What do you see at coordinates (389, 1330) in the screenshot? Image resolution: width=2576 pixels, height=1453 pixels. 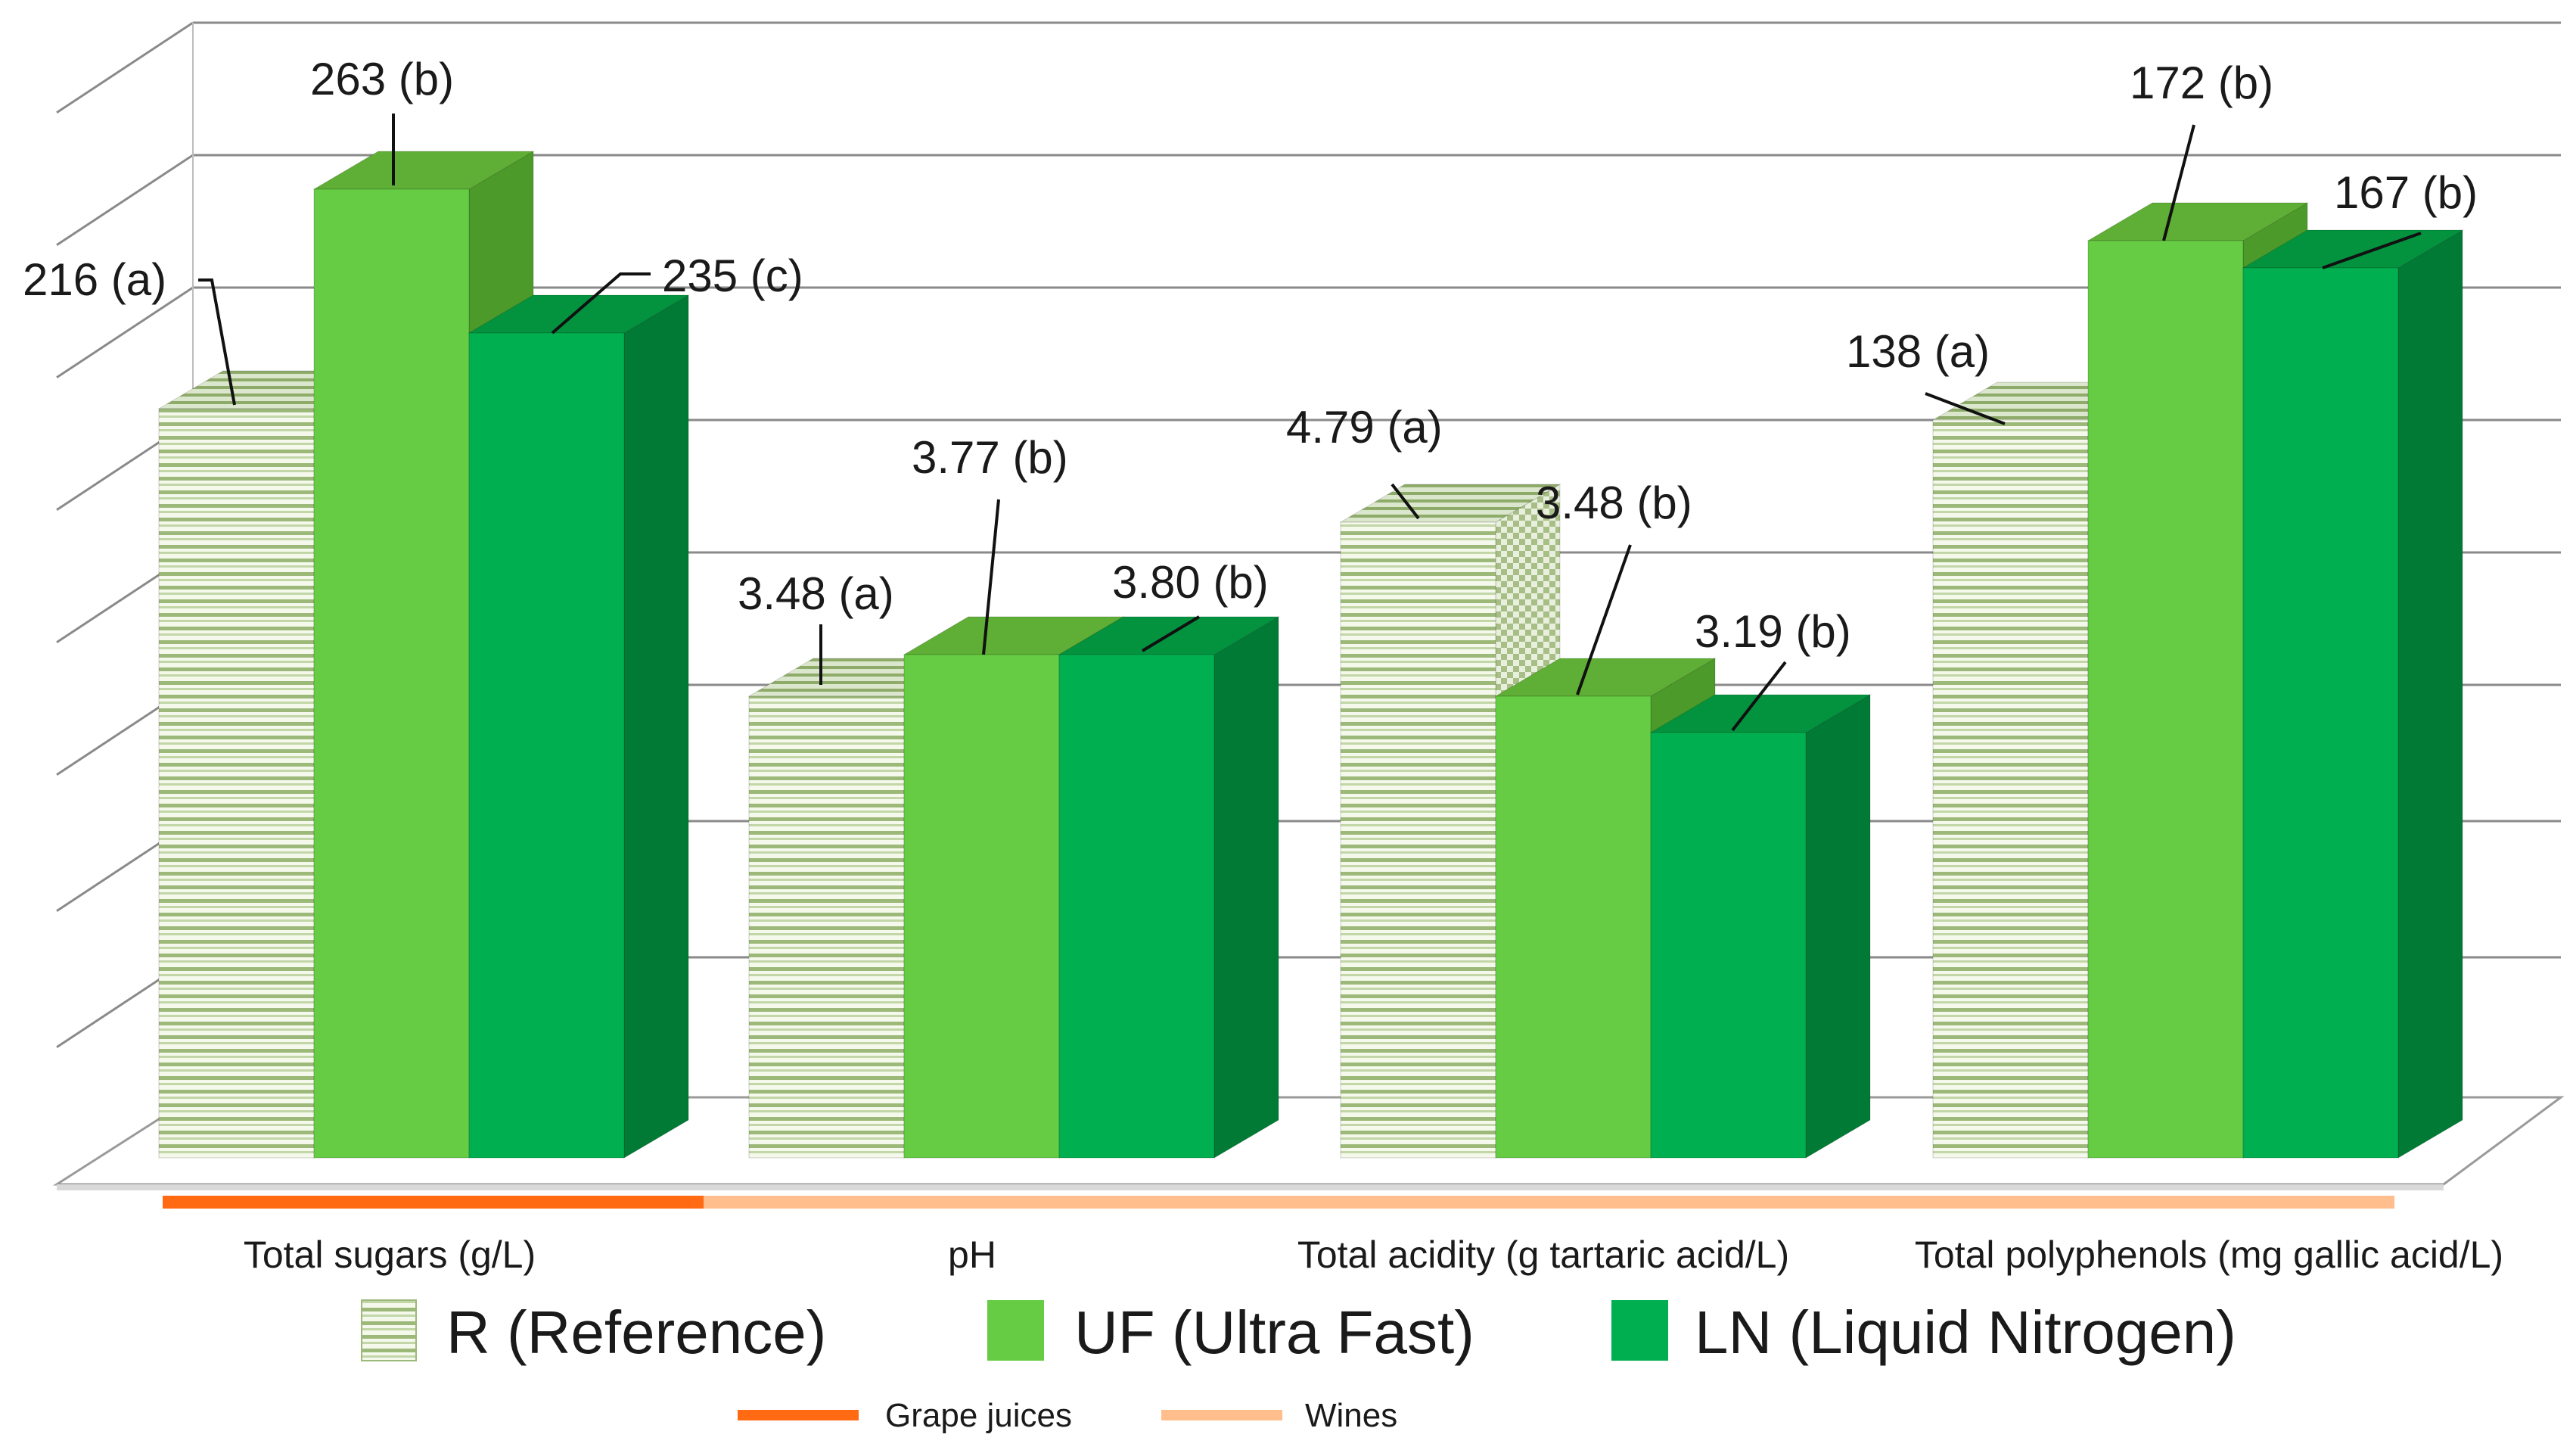 I see `legend-swatch-reference` at bounding box center [389, 1330].